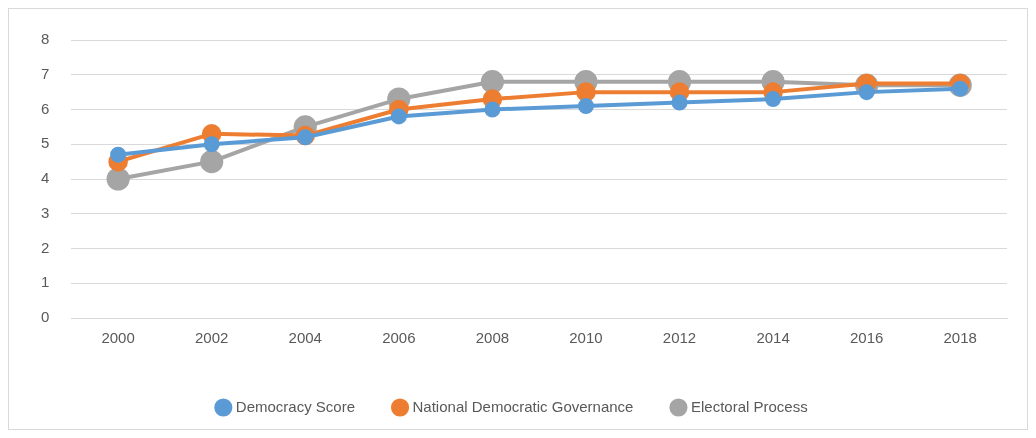 This screenshot has width=1036, height=438. What do you see at coordinates (45, 73) in the screenshot?
I see `y-tick-label: 7` at bounding box center [45, 73].